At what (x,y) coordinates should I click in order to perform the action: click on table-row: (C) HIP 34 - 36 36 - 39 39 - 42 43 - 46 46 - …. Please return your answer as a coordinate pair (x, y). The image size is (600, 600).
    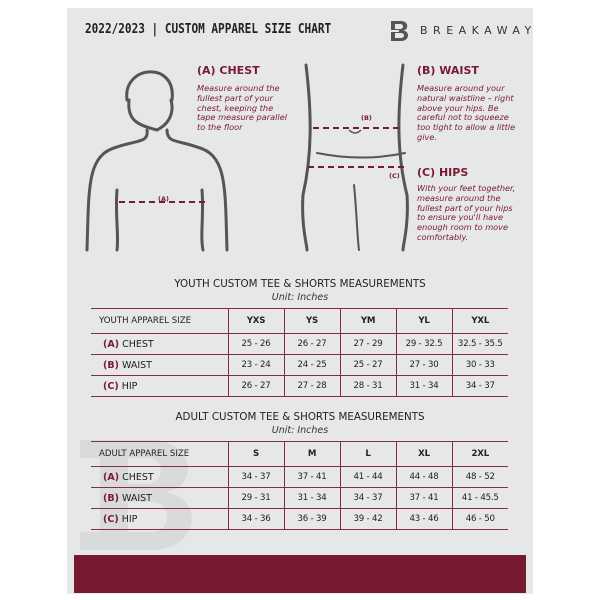
    Looking at the image, I should click on (299, 519).